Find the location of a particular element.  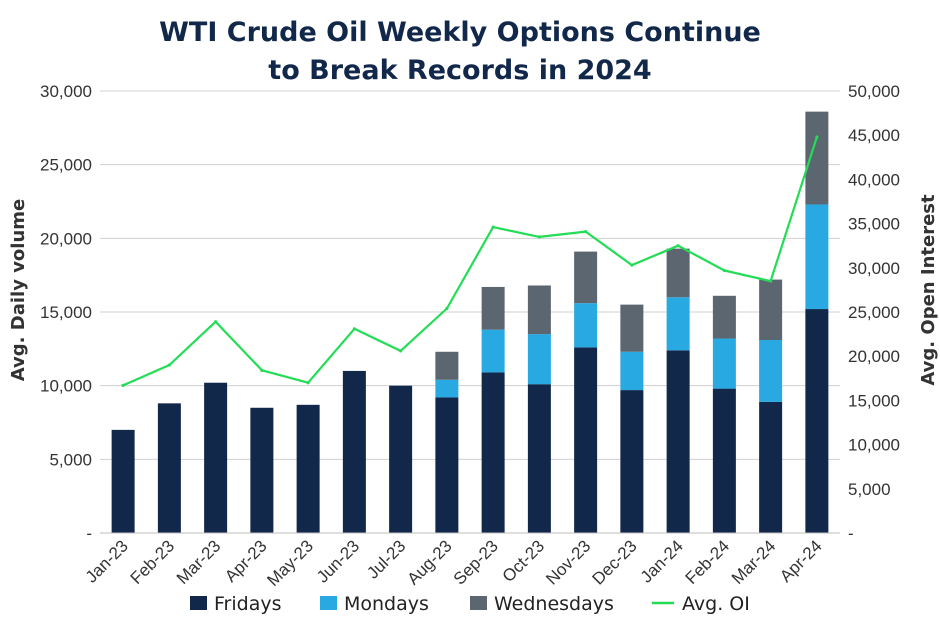

y2-tick-label: 5,000 is located at coordinates (869, 489).